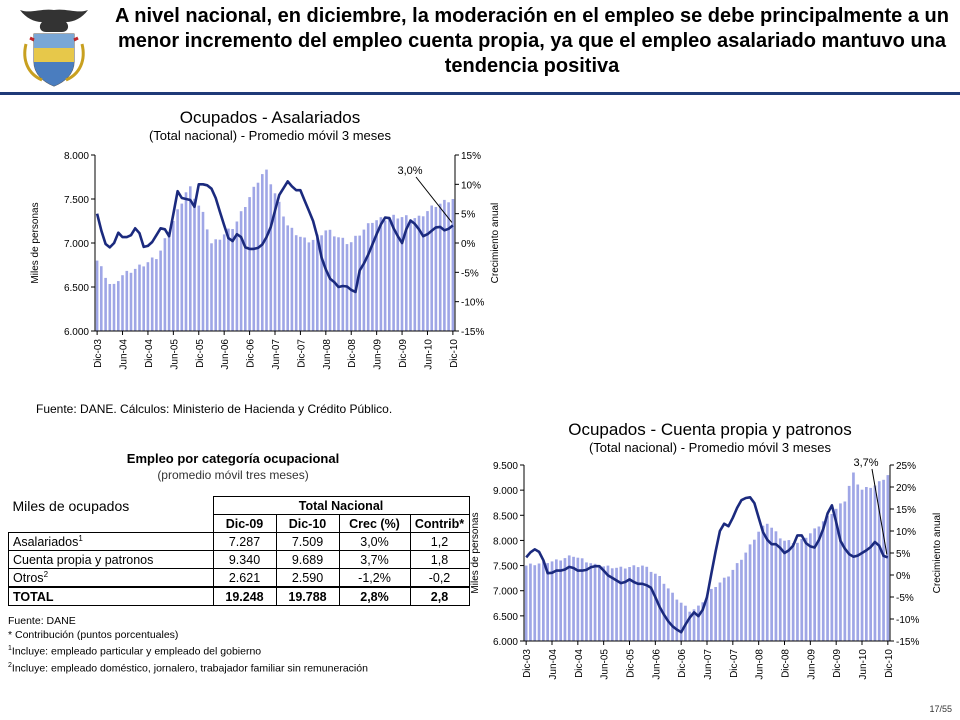 The width and height of the screenshot is (960, 720). Describe the element at coordinates (428, 354) in the screenshot. I see `x-tick-label: Jun-10` at that location.